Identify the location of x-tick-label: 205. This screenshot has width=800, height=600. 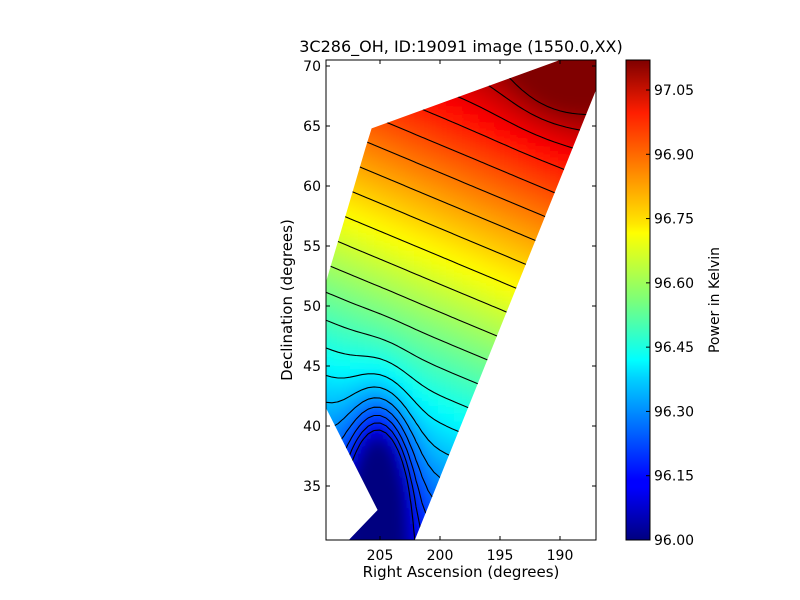
(380, 556).